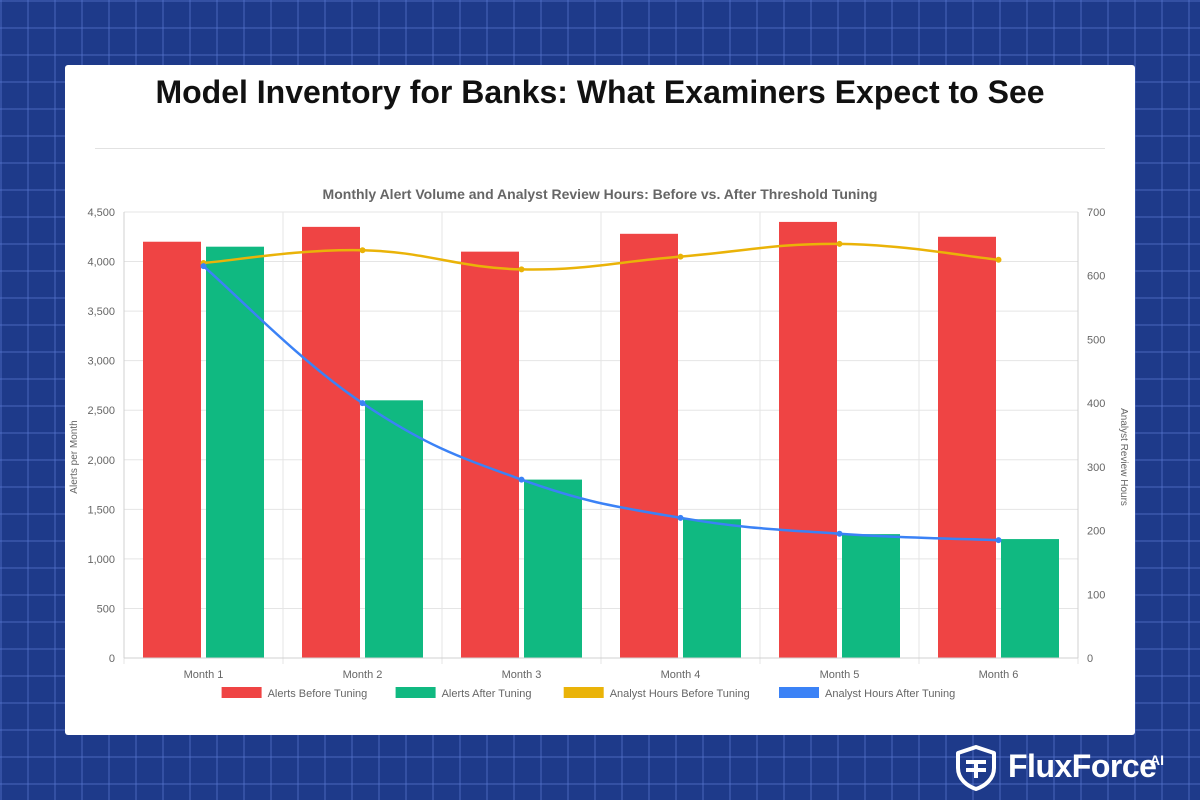  Describe the element at coordinates (681, 675) in the screenshot. I see `x-tick-label: Month 4` at that location.